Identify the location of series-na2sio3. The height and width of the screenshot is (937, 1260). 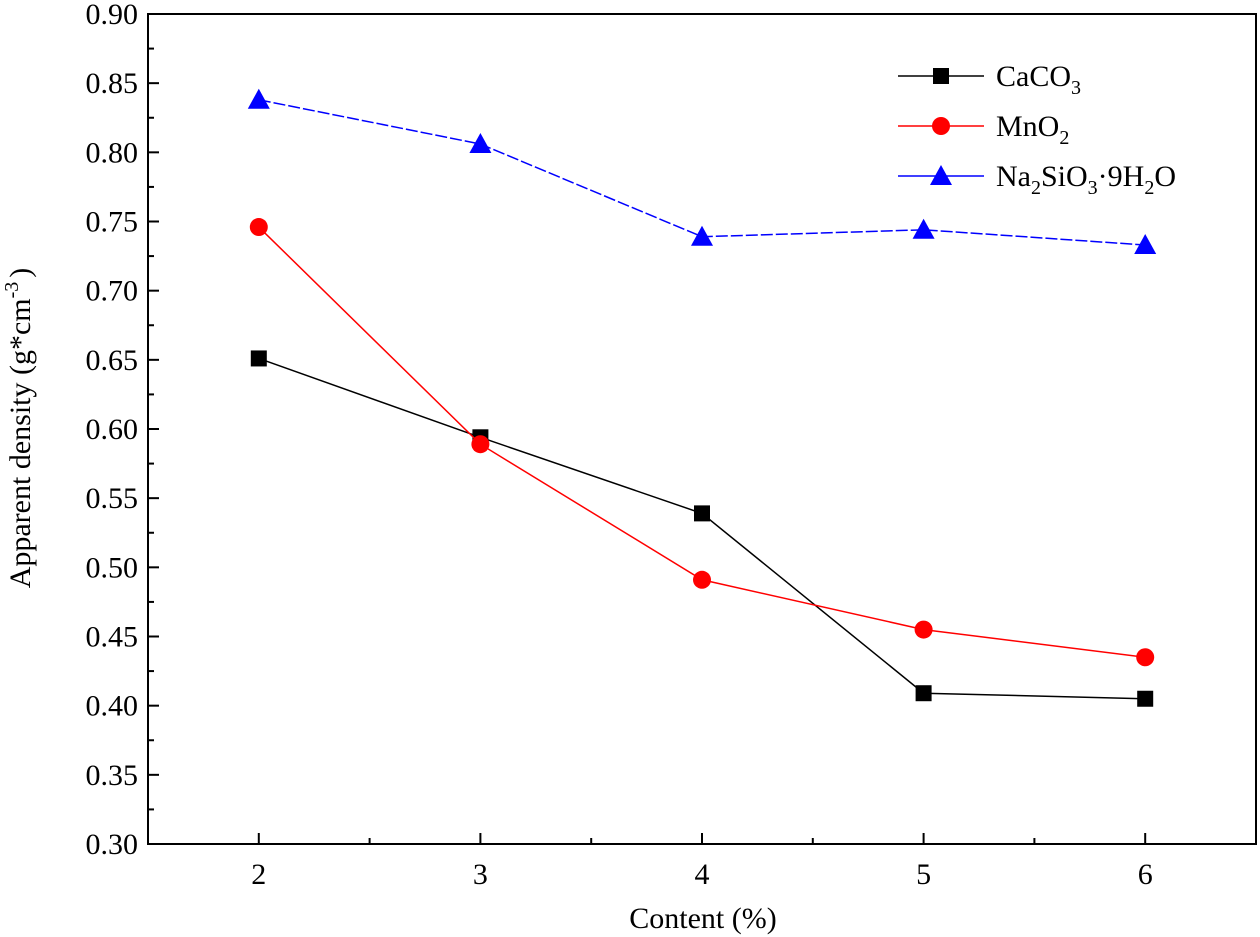
(702, 171).